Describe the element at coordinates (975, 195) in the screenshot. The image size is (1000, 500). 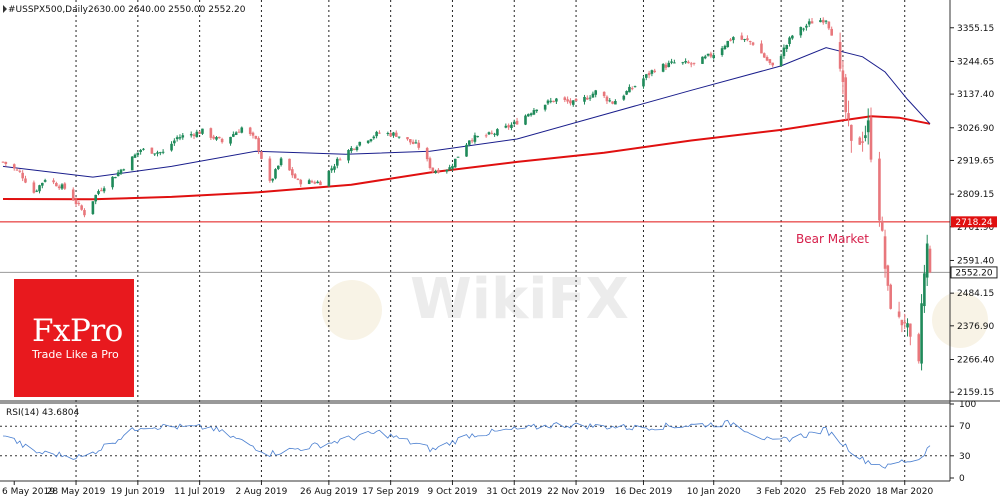
I see `price-axis-tick-label: 2809.15` at that location.